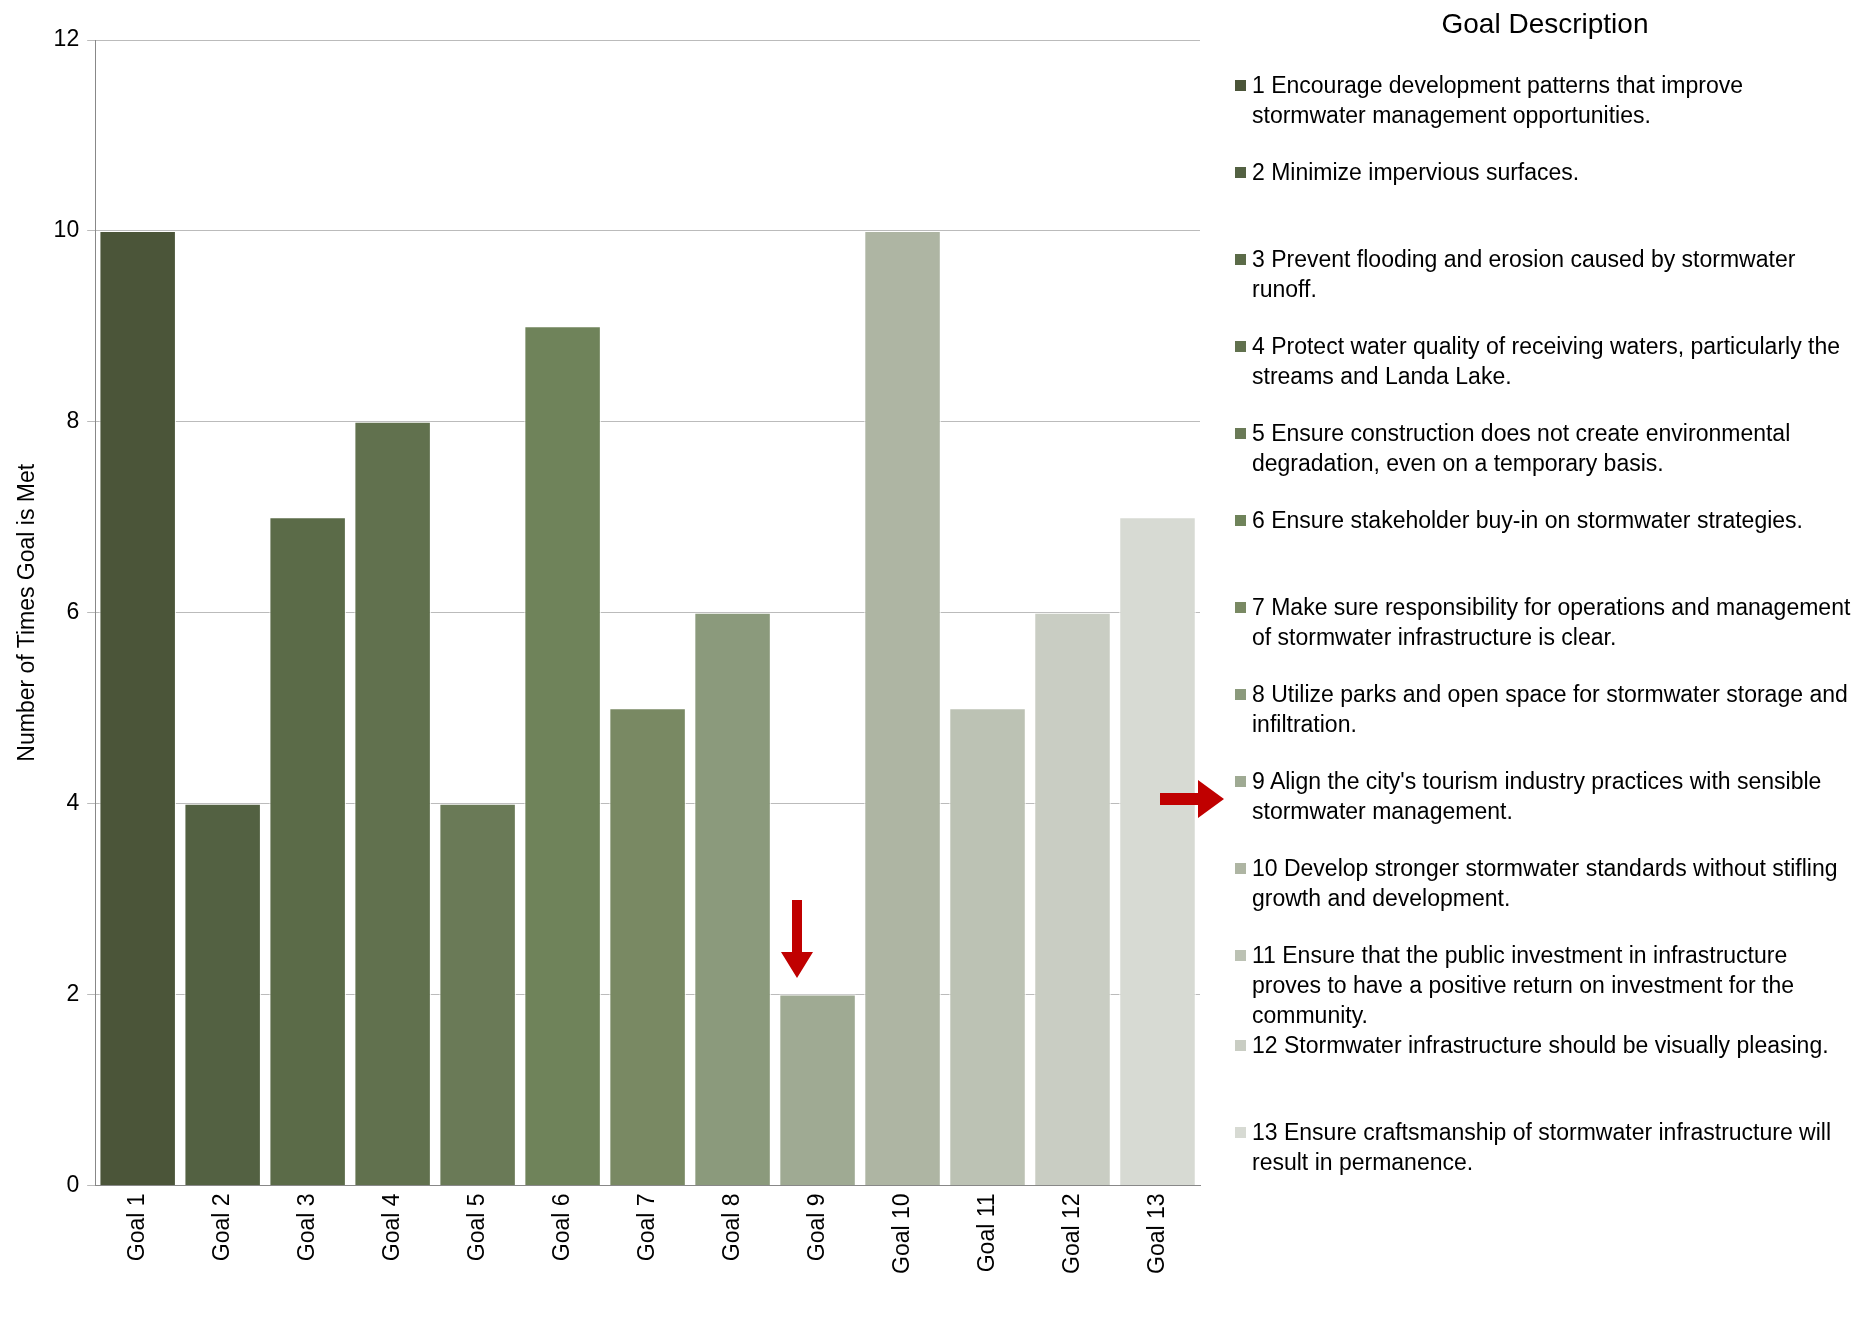 The height and width of the screenshot is (1342, 1862). What do you see at coordinates (985, 1233) in the screenshot?
I see `x-tick-label: Goal 11` at bounding box center [985, 1233].